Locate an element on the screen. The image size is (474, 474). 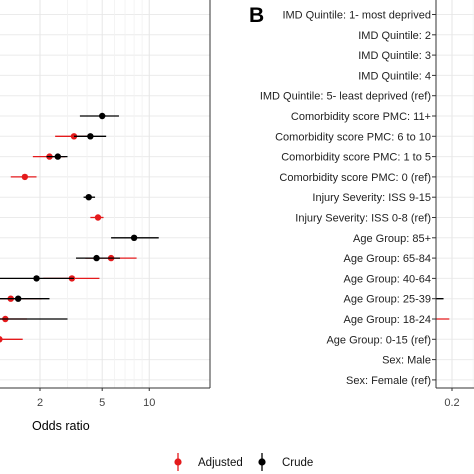
category-label: IMD Quintile: 3 is located at coordinates (394, 56).